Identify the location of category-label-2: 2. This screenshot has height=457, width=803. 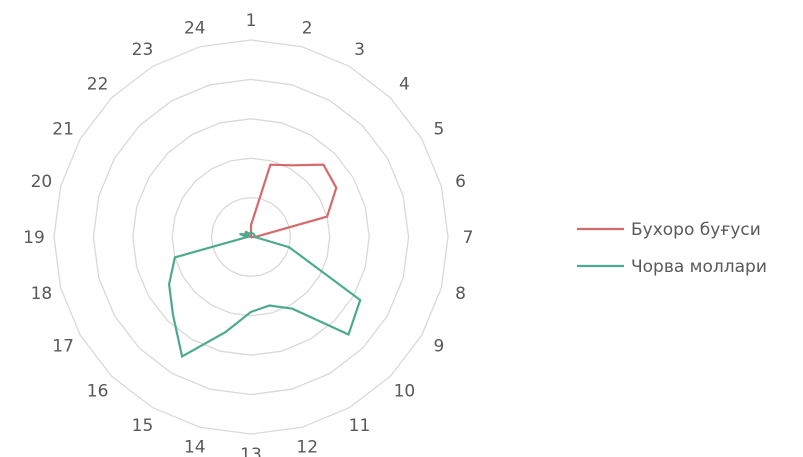
(307, 28).